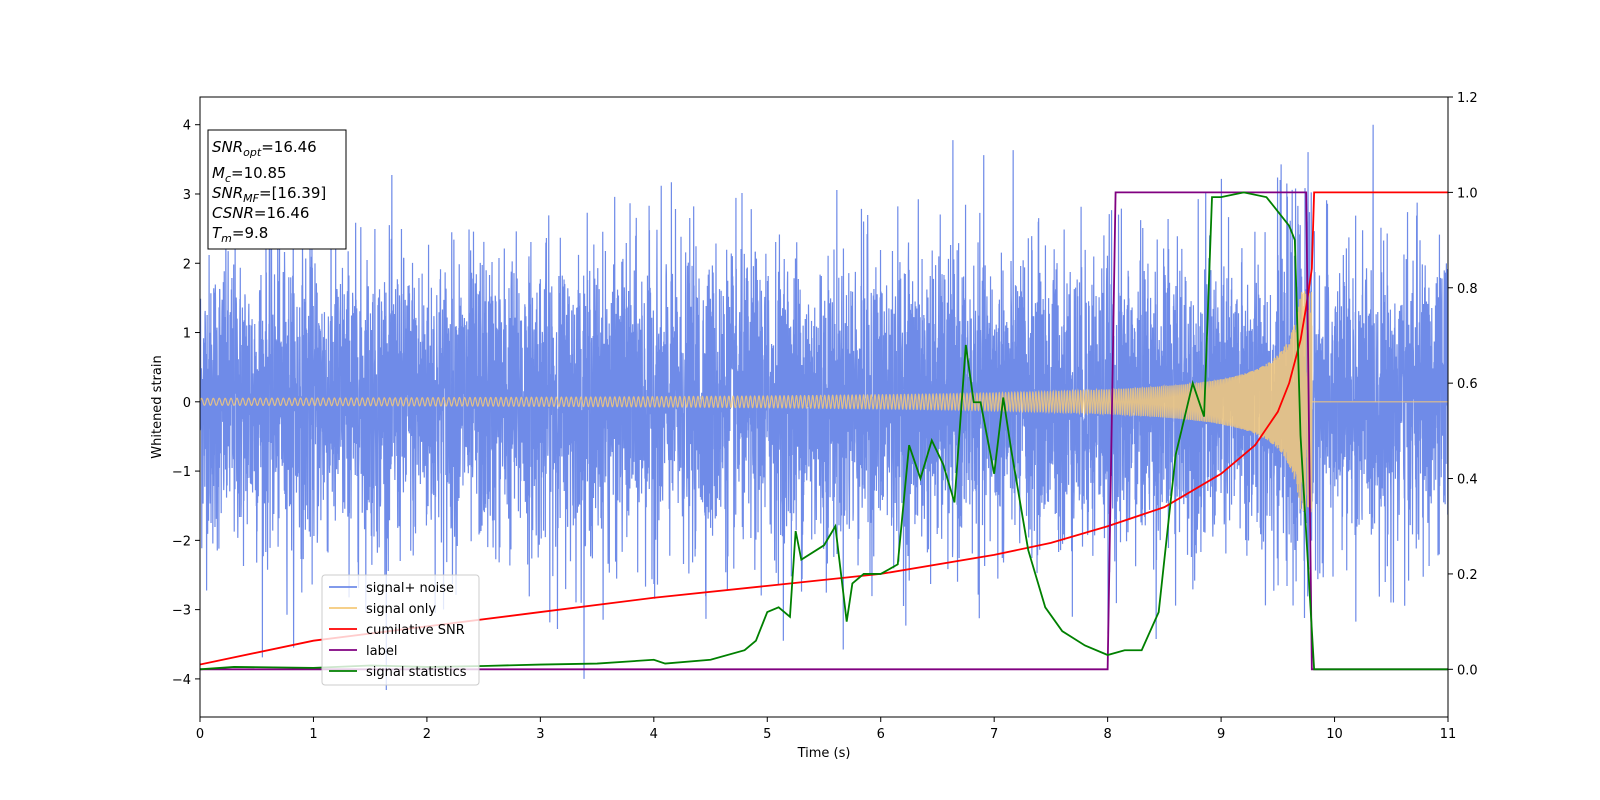 This screenshot has width=1600, height=800. Describe the element at coordinates (260, 213) in the screenshot. I see `info-csnr: CSNR=16.46` at that location.